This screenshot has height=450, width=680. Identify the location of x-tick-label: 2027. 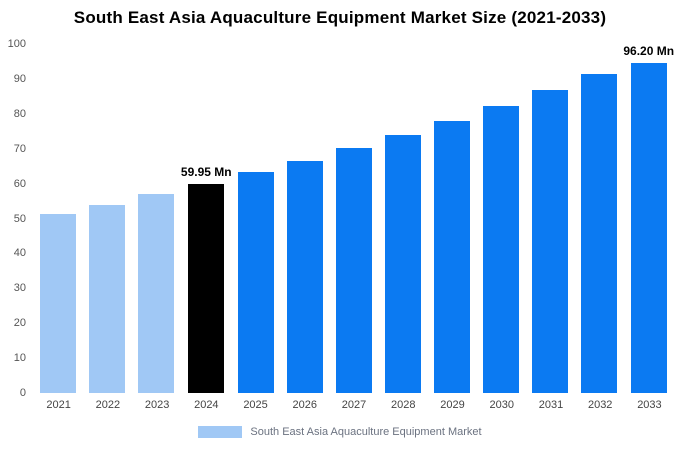
(354, 405).